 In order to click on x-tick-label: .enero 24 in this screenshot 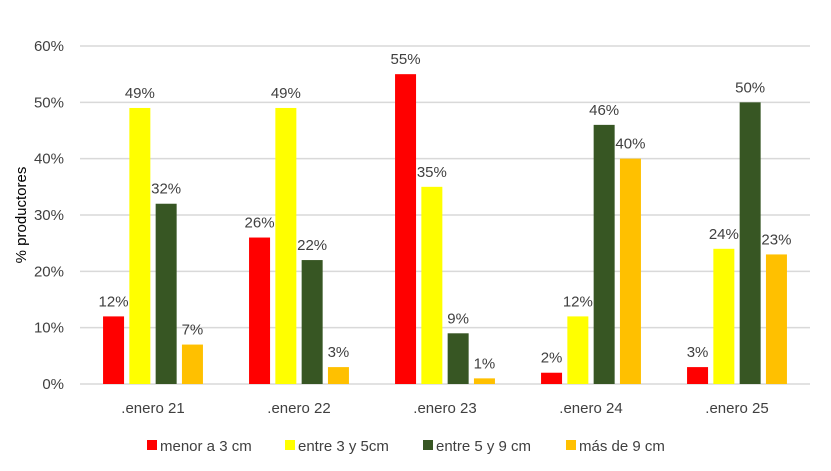, I will do `click(590, 408)`.